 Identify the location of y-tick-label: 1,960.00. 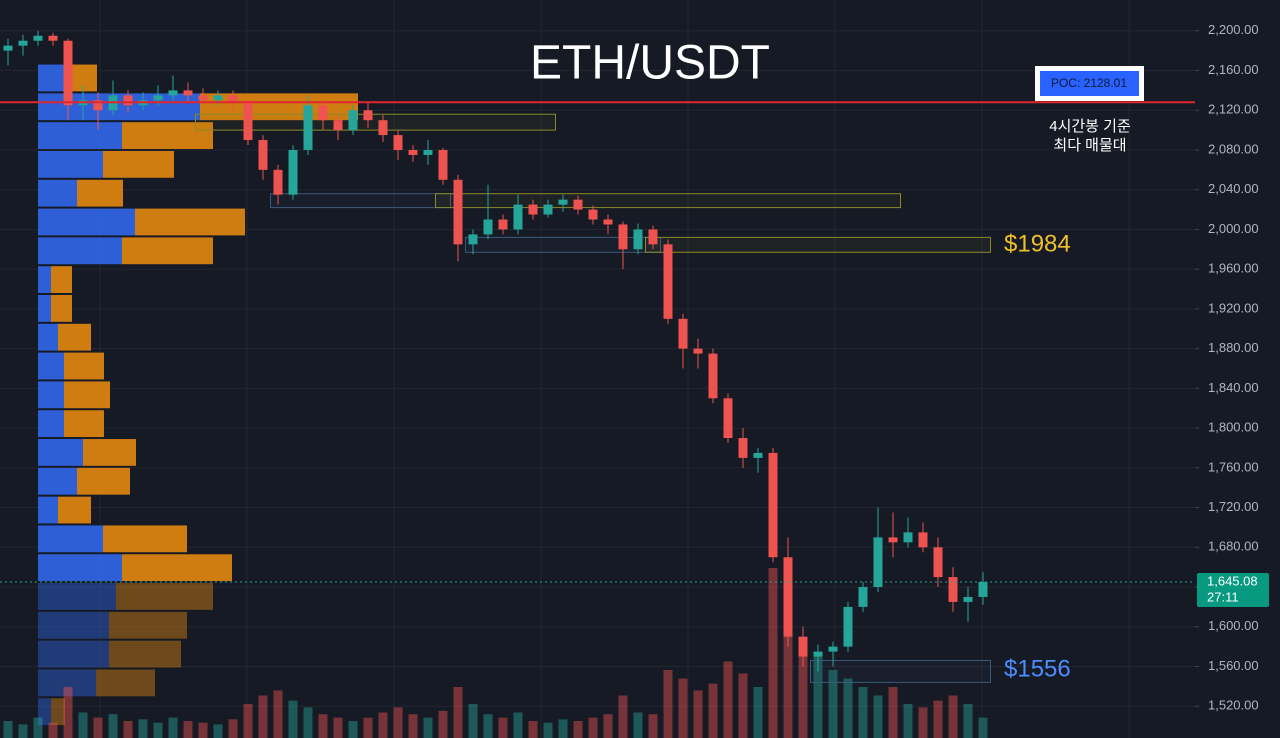
(1233, 268).